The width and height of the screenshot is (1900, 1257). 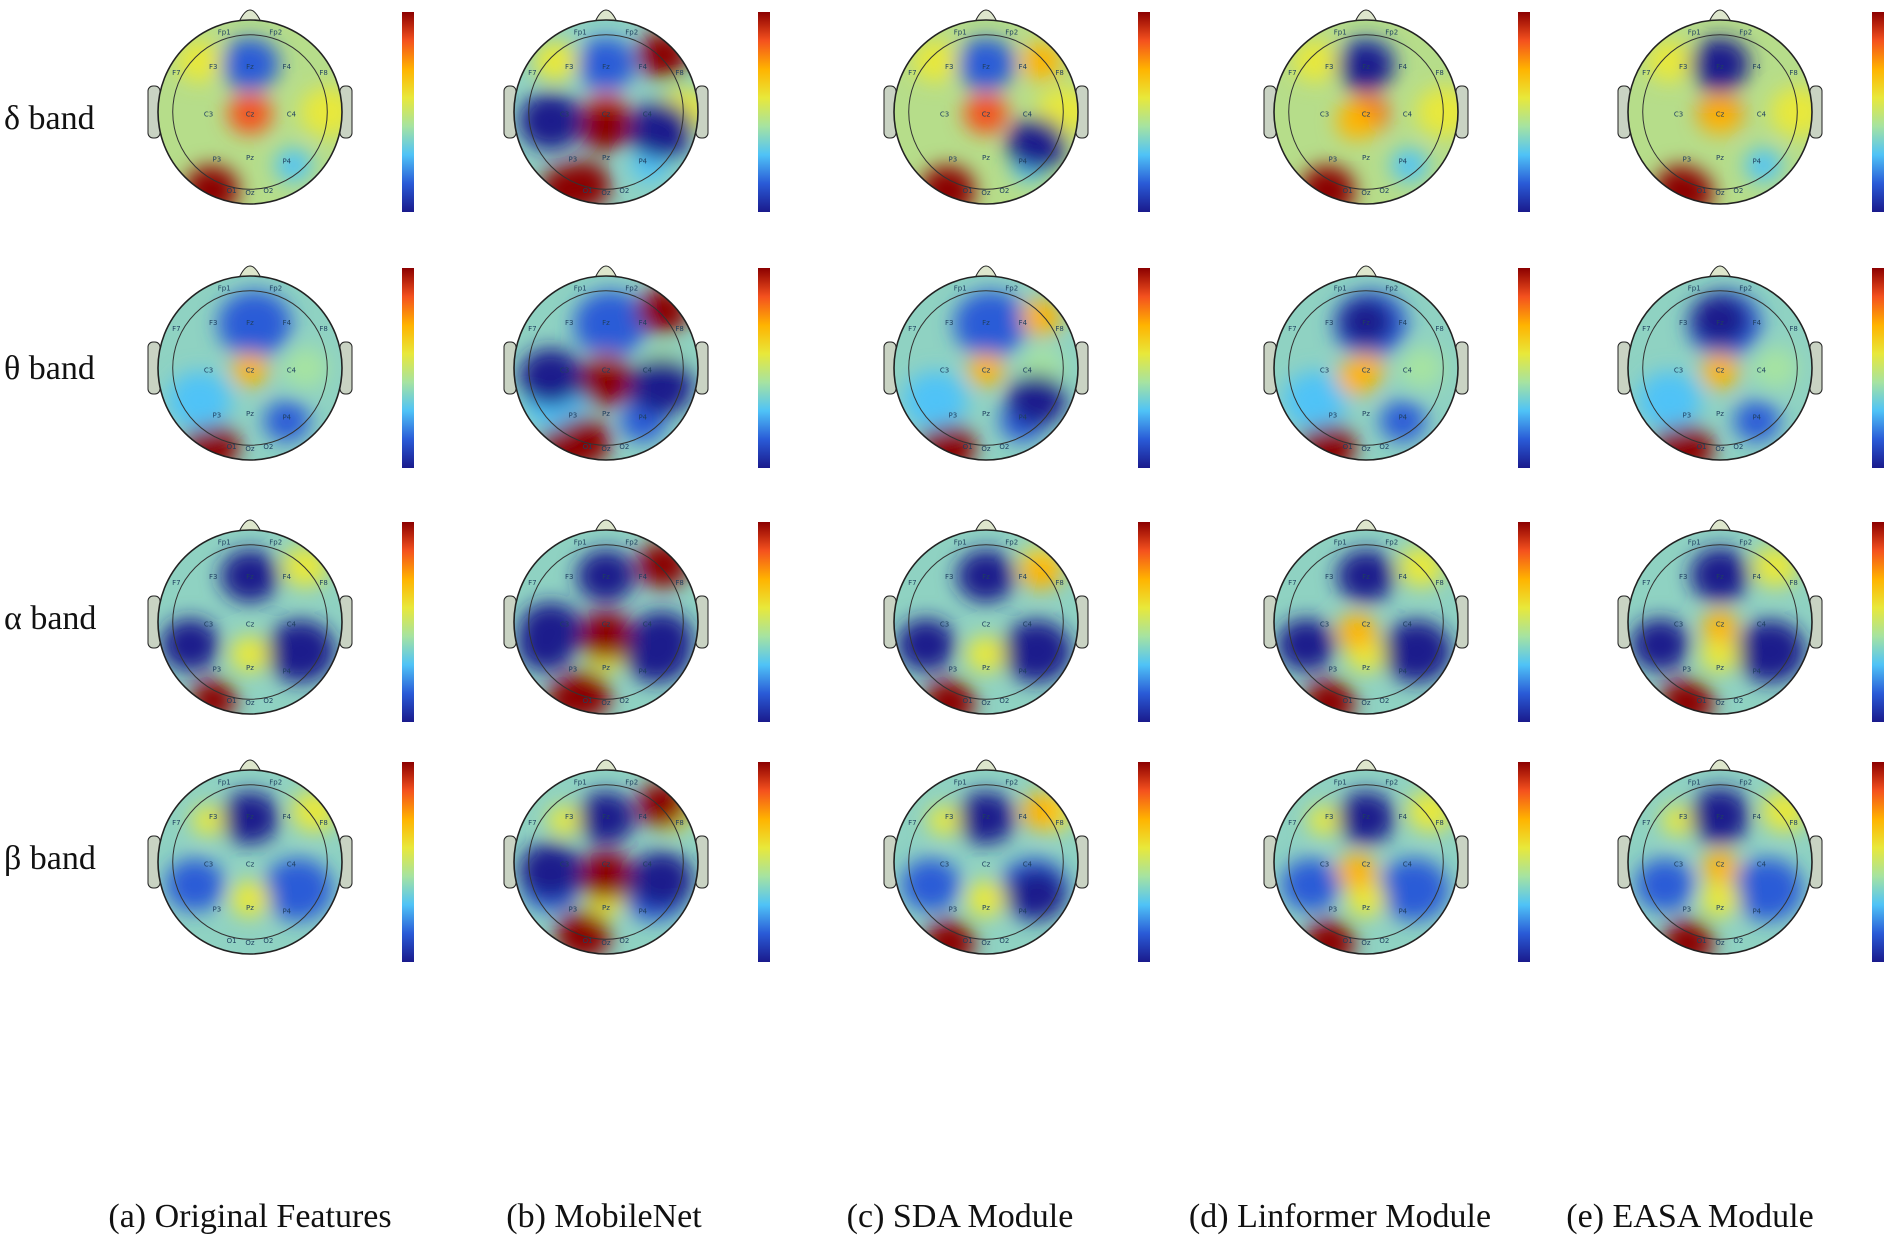 What do you see at coordinates (1333, 160) in the screenshot?
I see `electrode-label: P3` at bounding box center [1333, 160].